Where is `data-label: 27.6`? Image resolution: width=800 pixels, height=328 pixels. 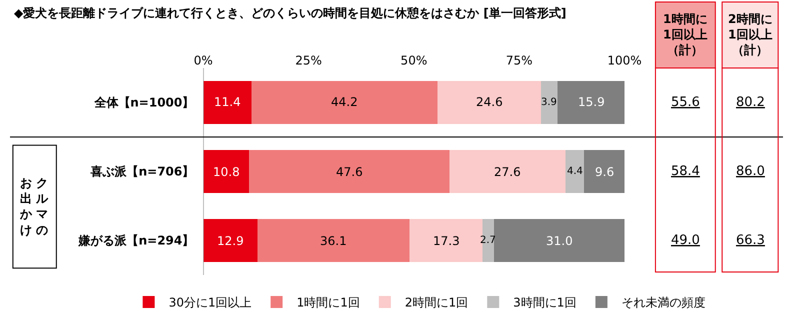
data-label: 27.6 is located at coordinates (507, 172).